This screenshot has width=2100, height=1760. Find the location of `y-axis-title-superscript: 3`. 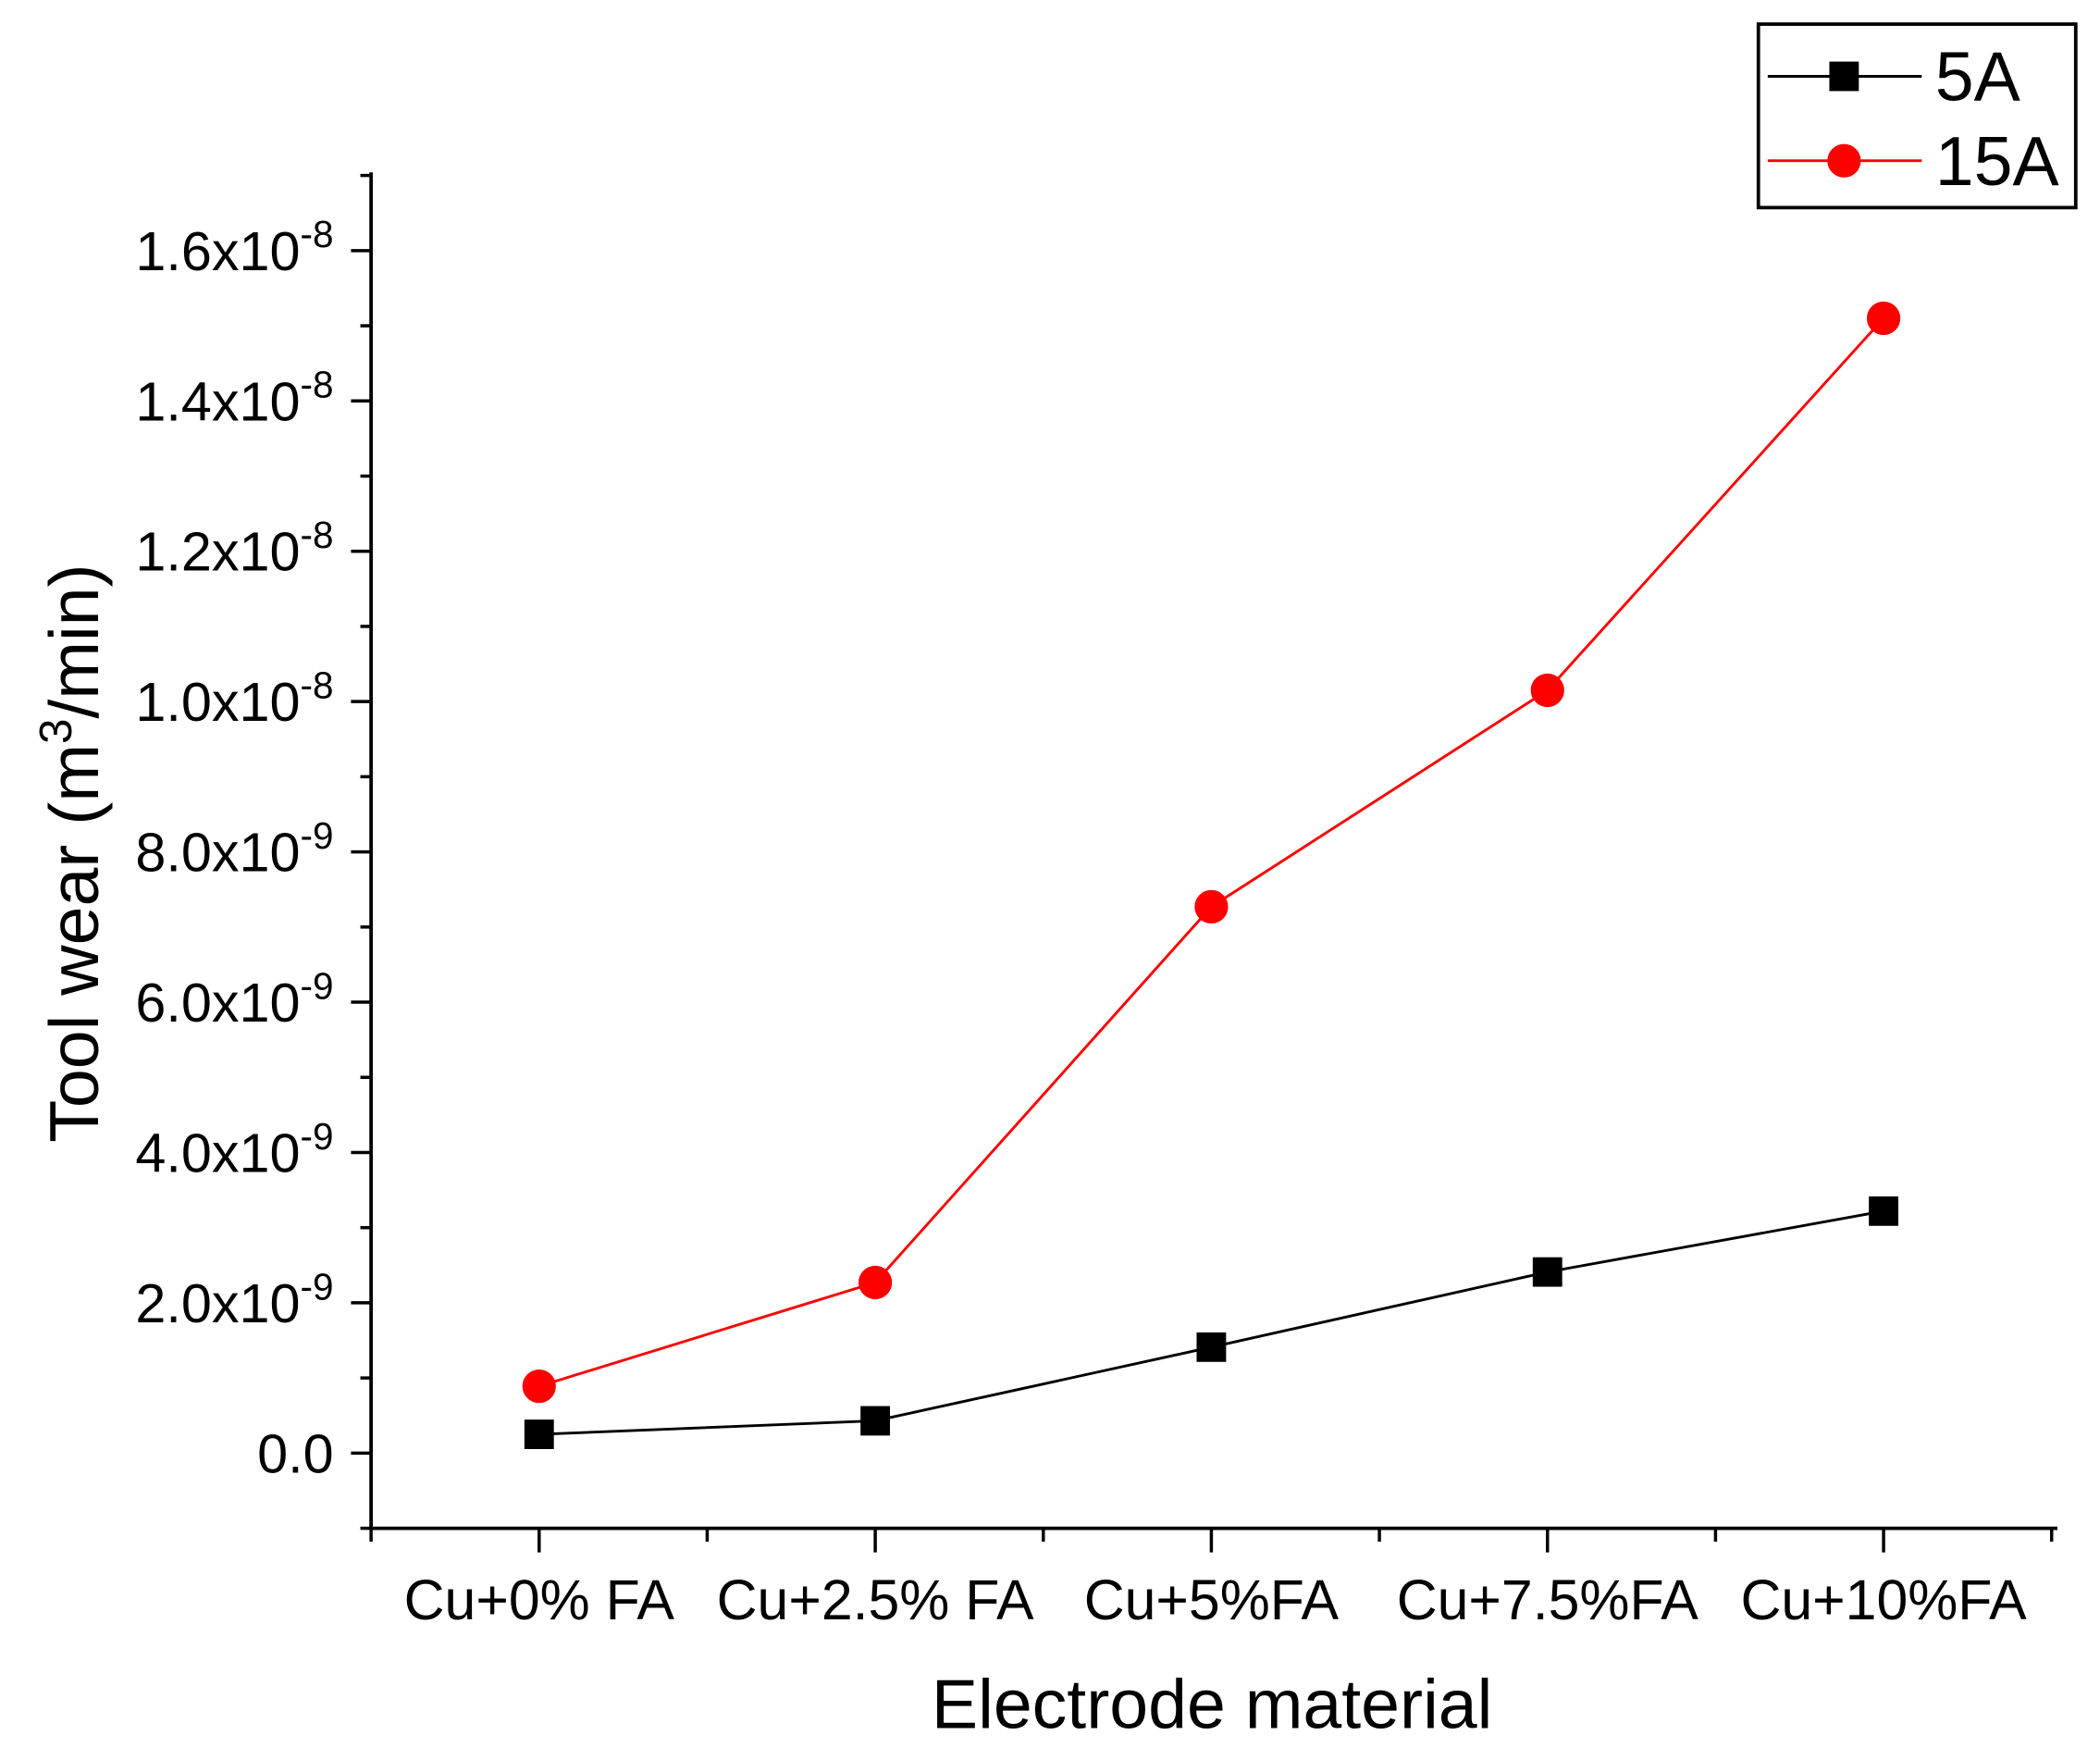

y-axis-title-superscript: 3 is located at coordinates (56, 731).